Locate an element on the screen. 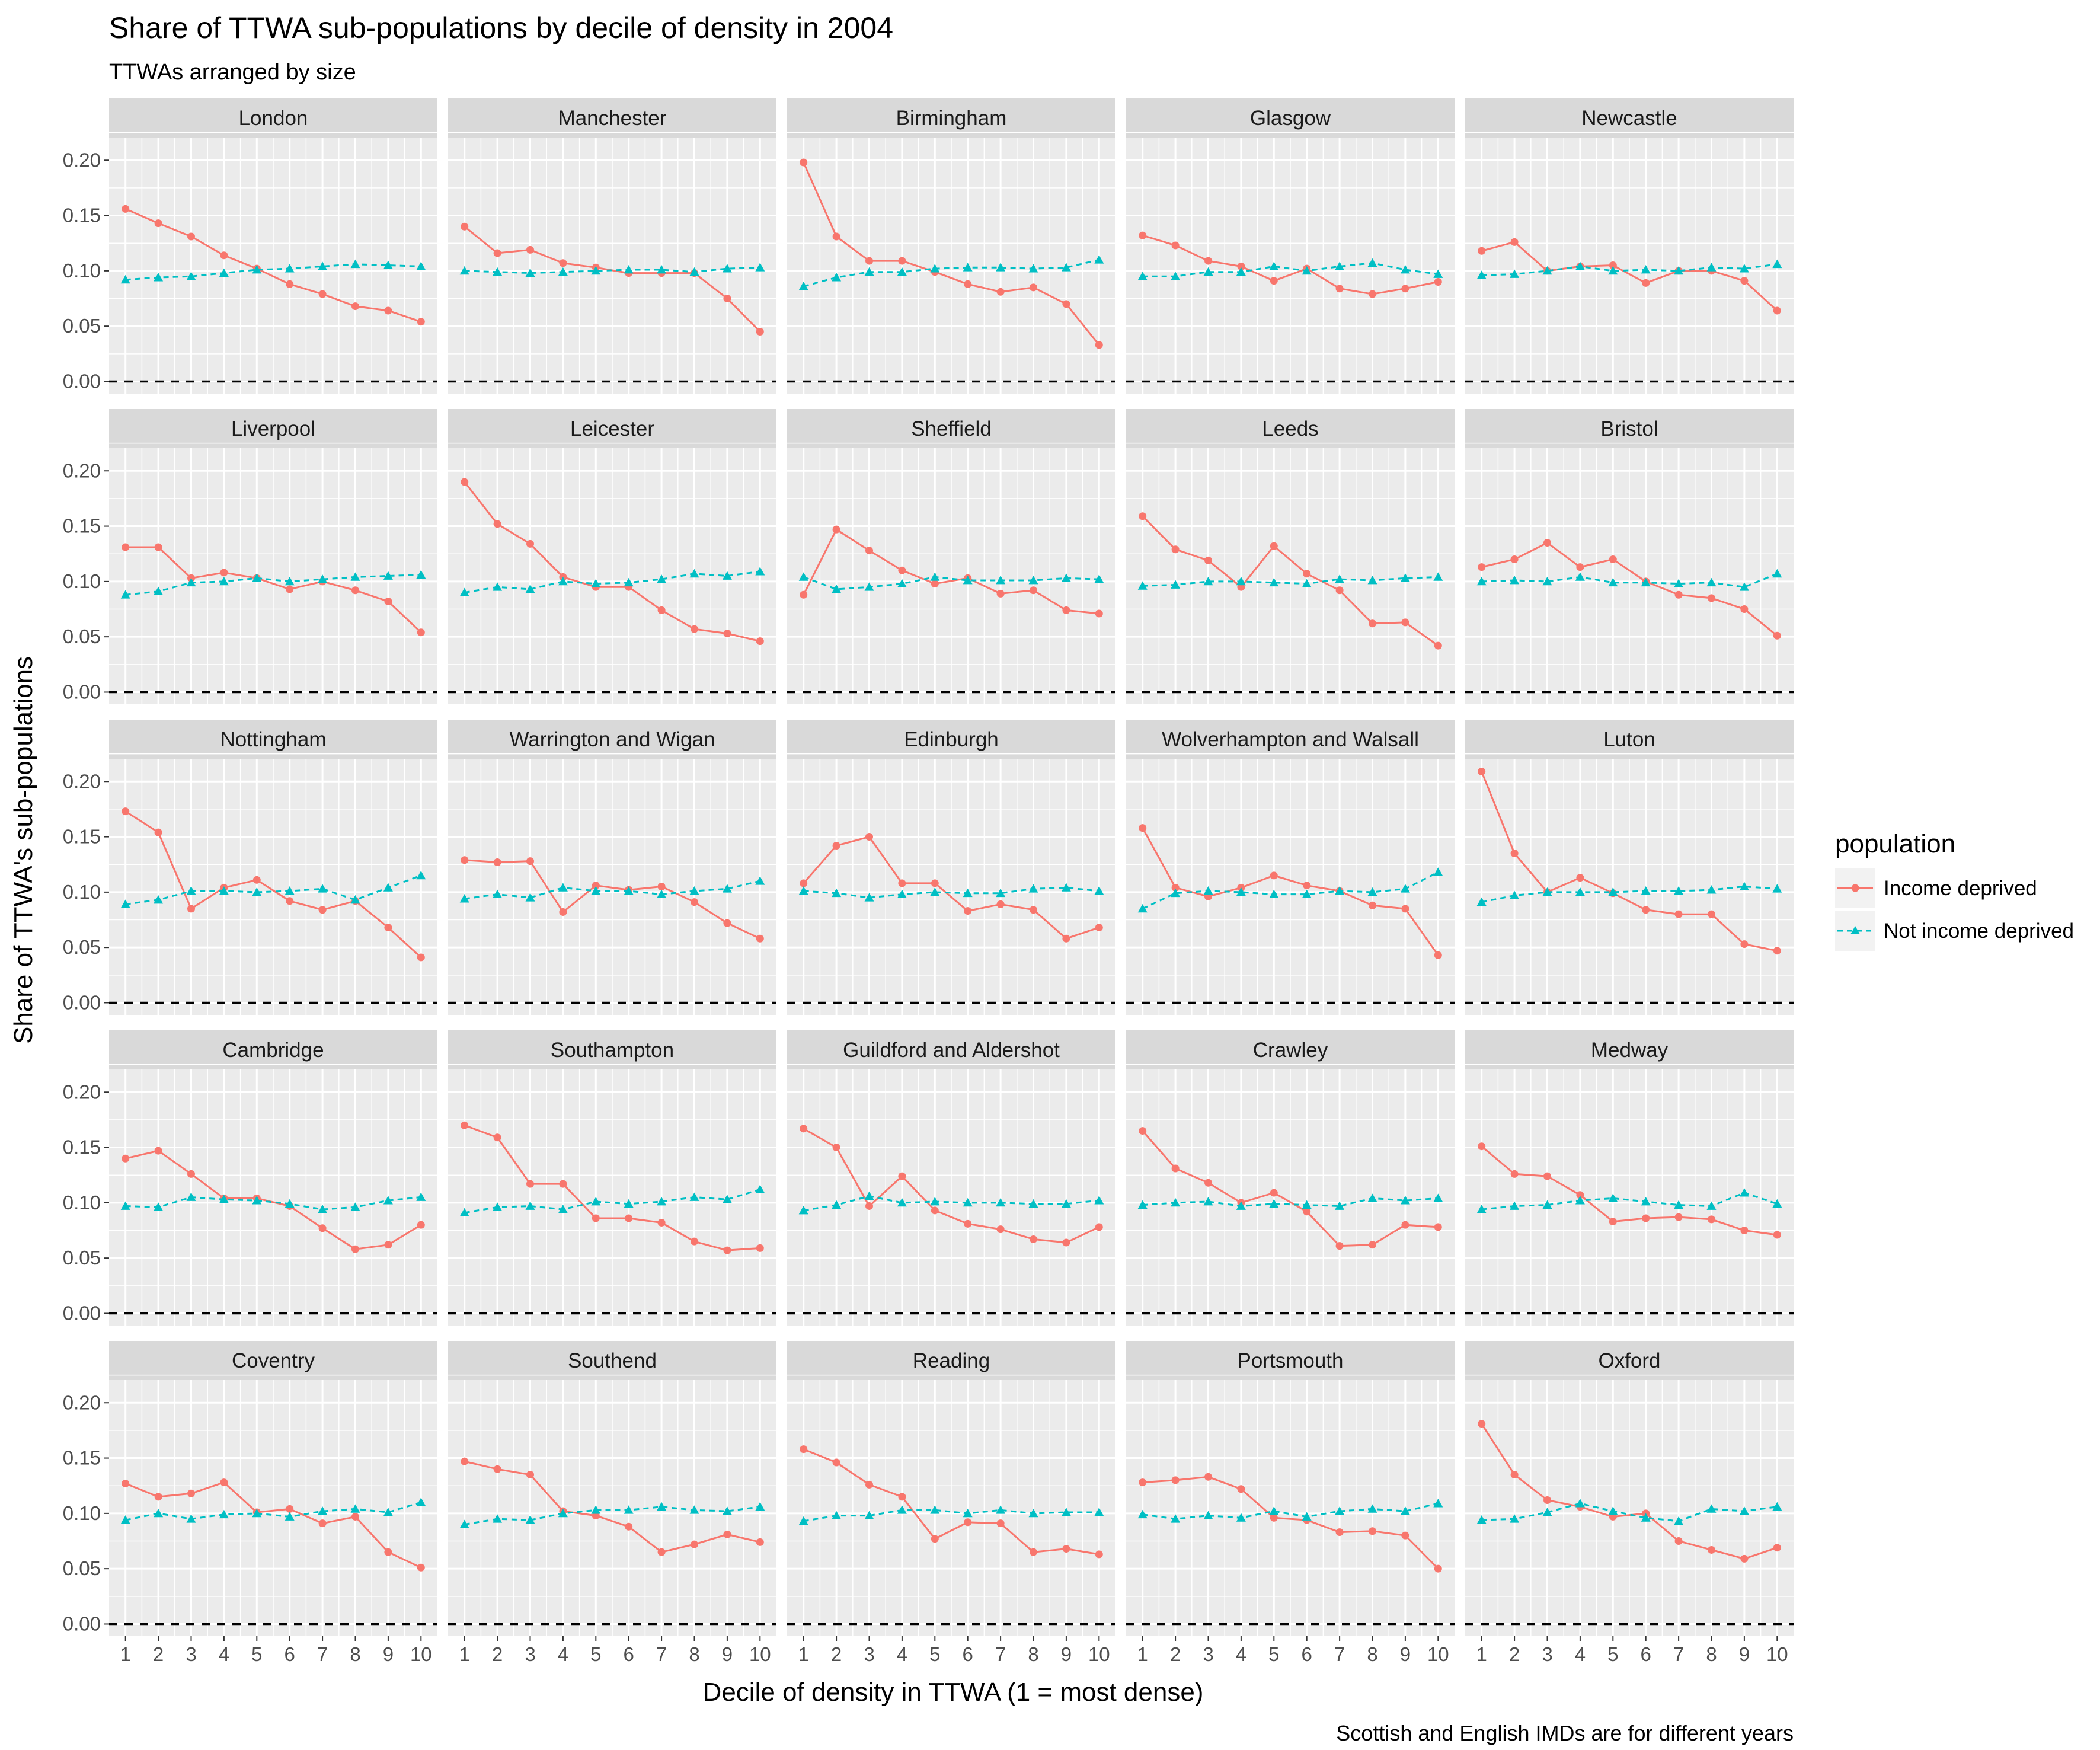 The image size is (2100, 1750). chart-subtitle: TTWAs arranged by size is located at coordinates (232, 72).